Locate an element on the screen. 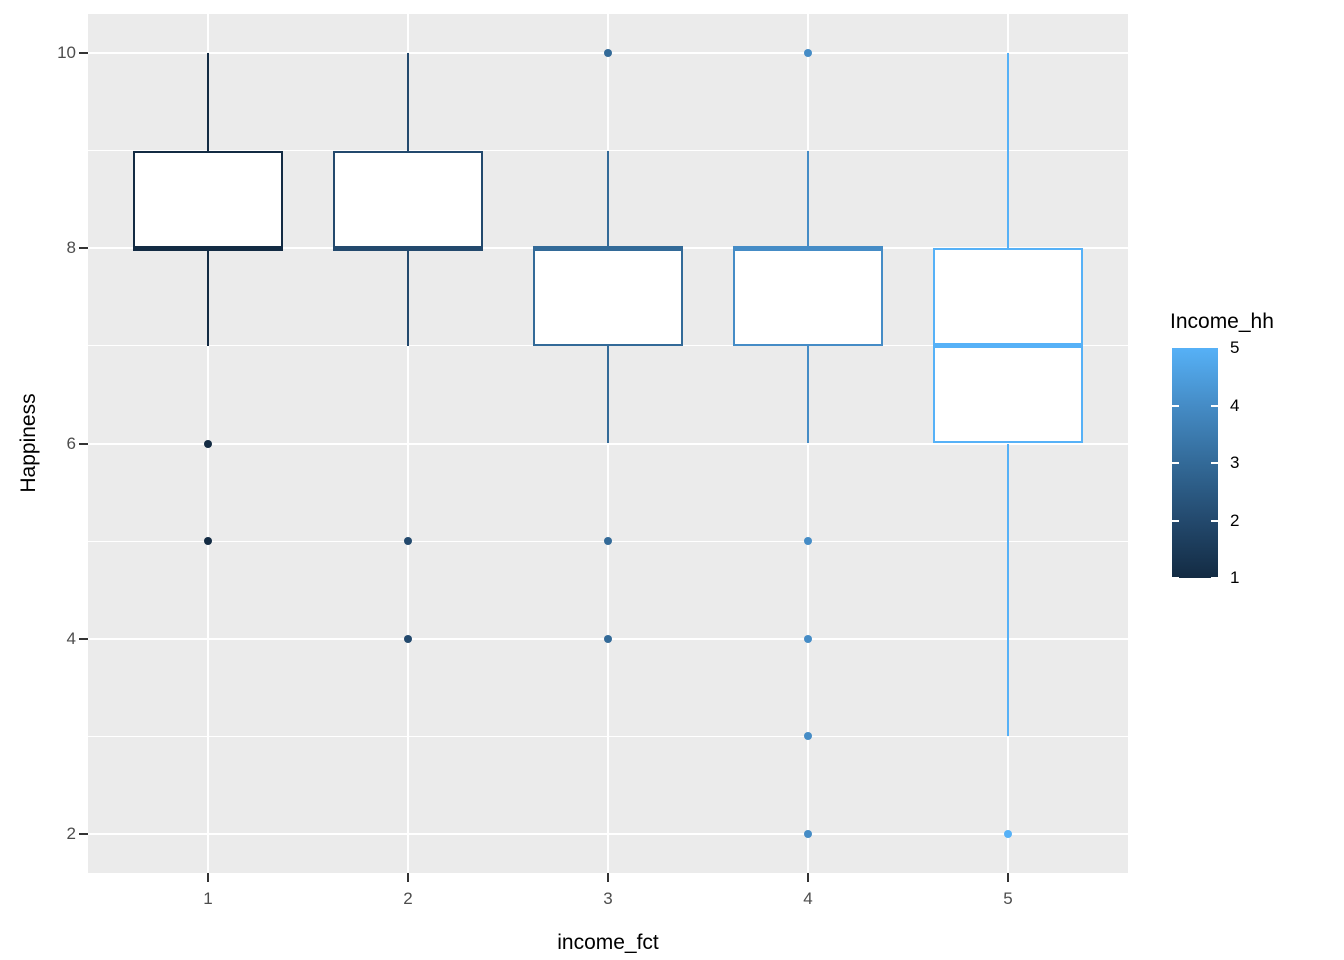  x-tick-label: 3 is located at coordinates (608, 898).